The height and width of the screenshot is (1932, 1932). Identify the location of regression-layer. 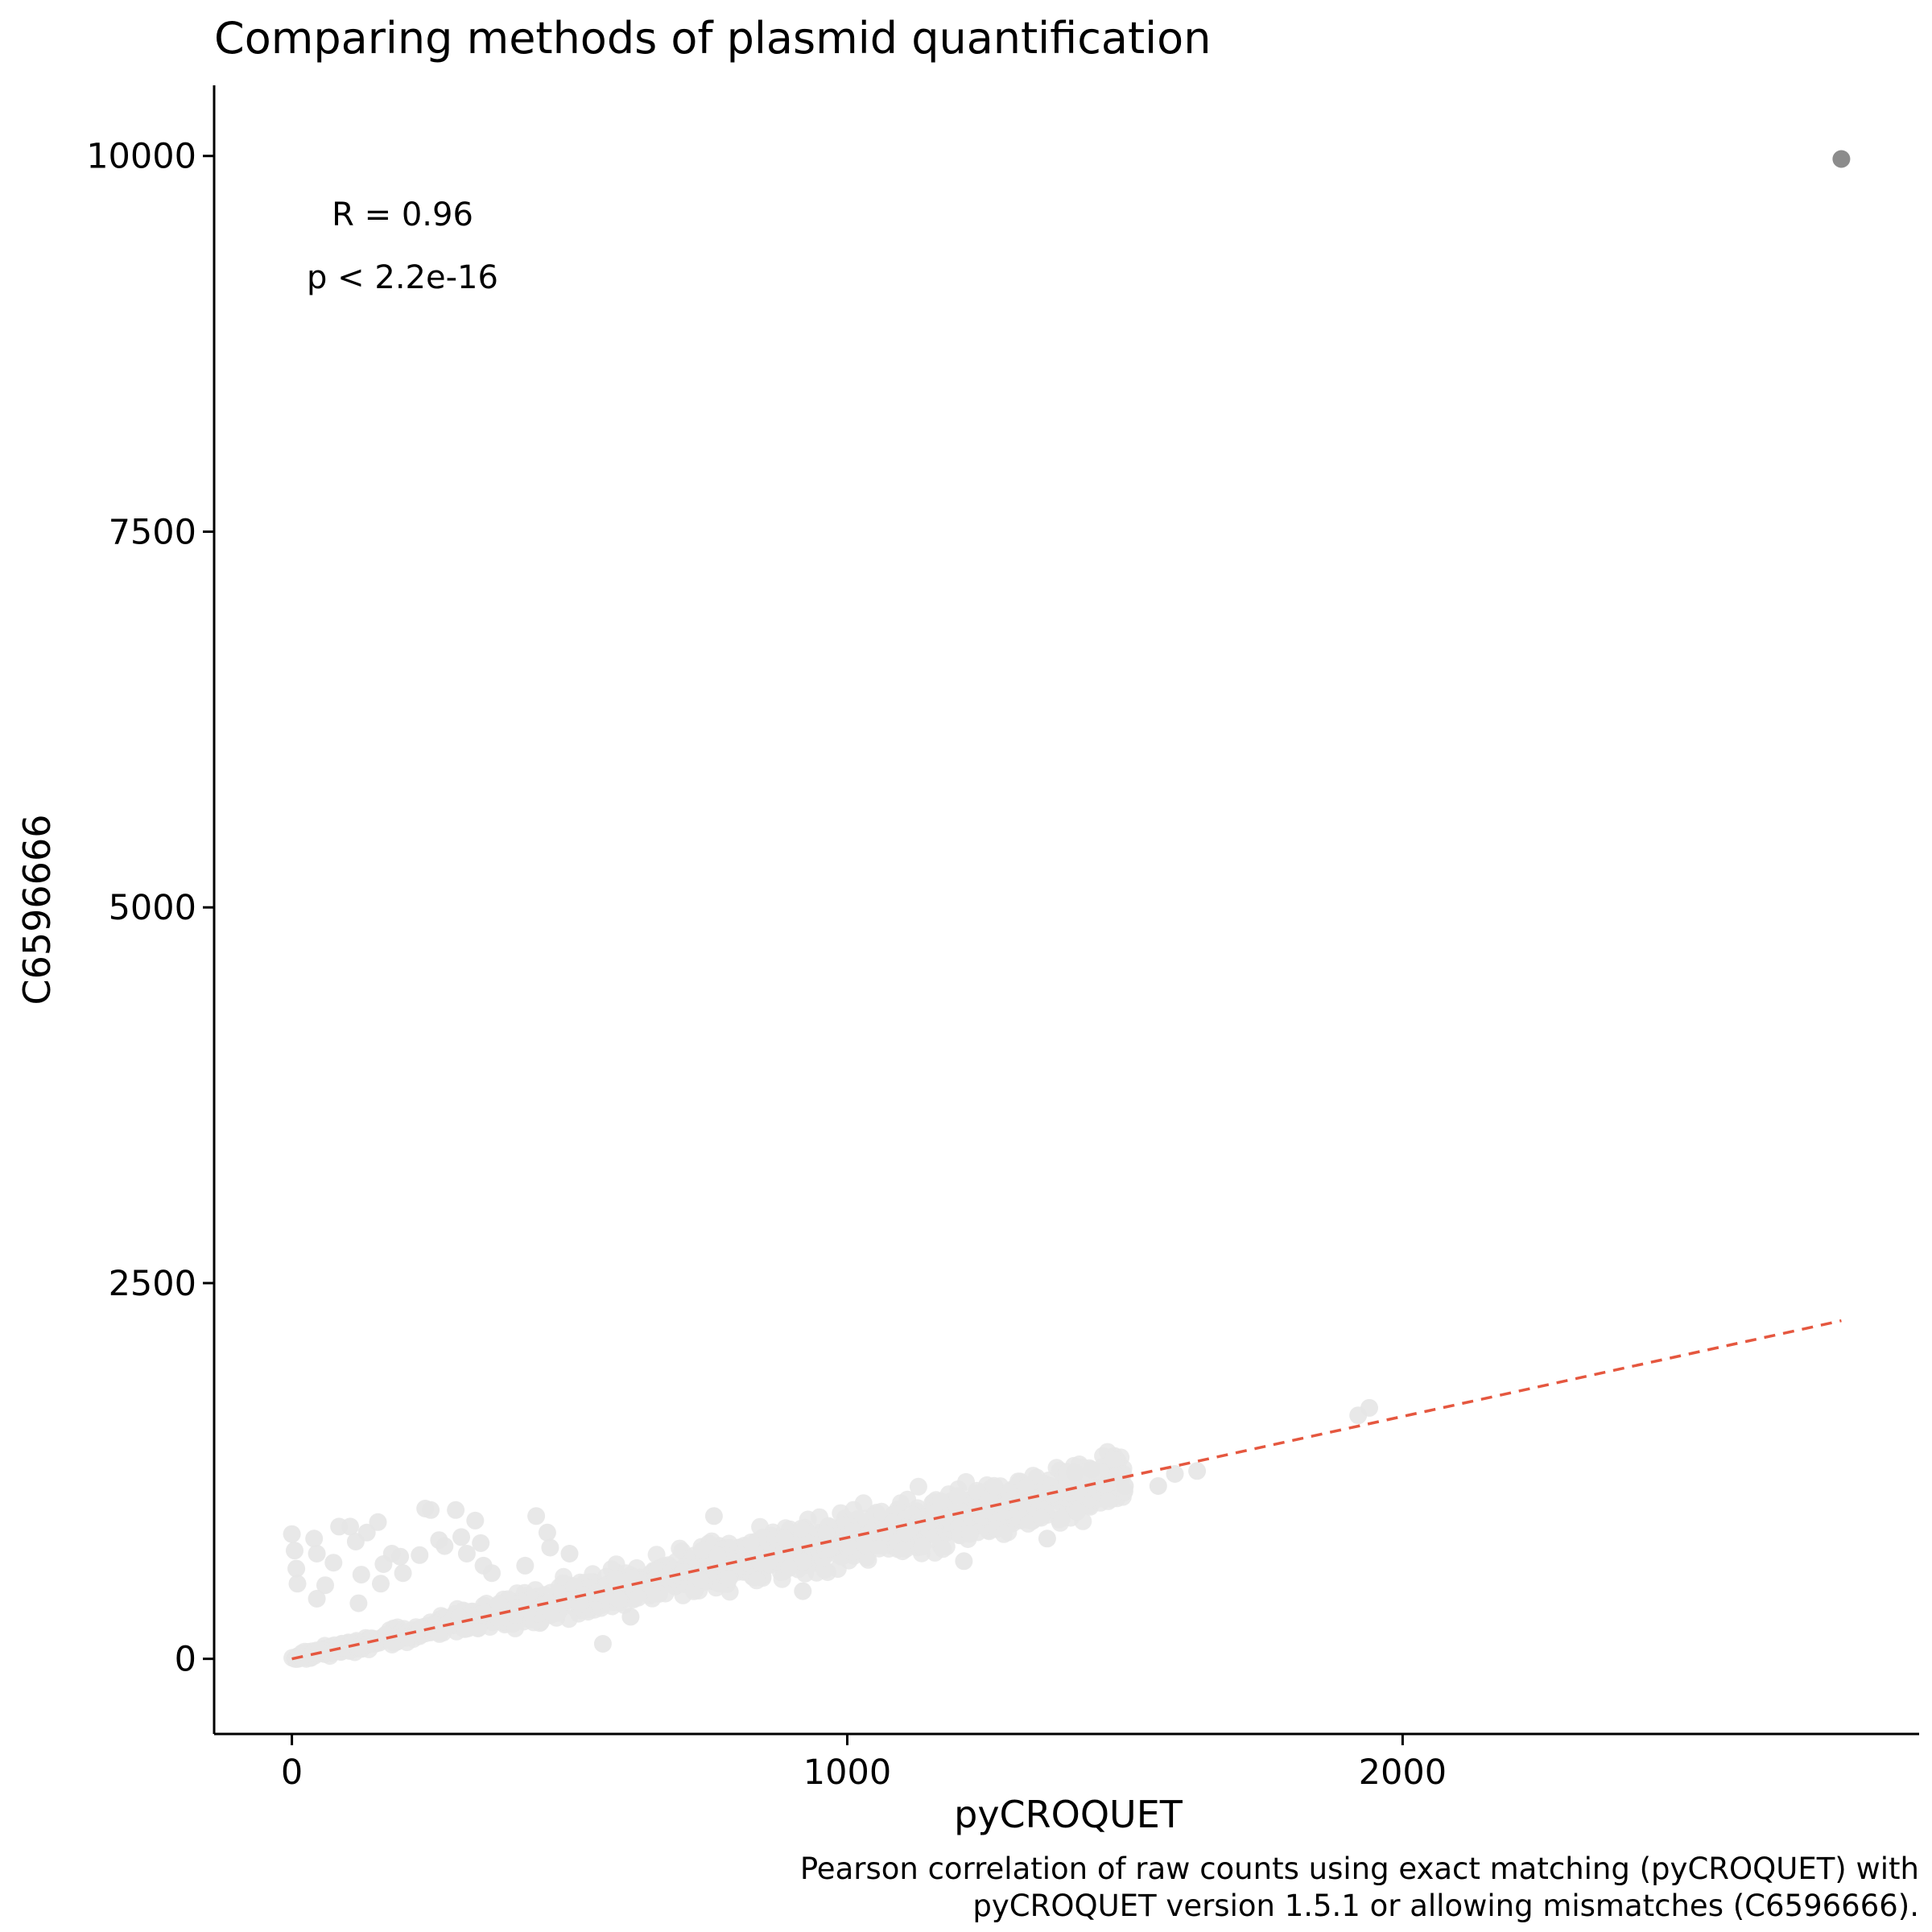
(1066, 1490).